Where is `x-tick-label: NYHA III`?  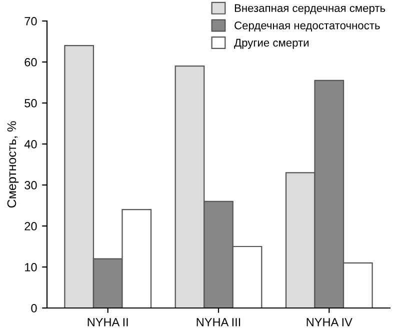 x-tick-label: NYHA III is located at coordinates (218, 322).